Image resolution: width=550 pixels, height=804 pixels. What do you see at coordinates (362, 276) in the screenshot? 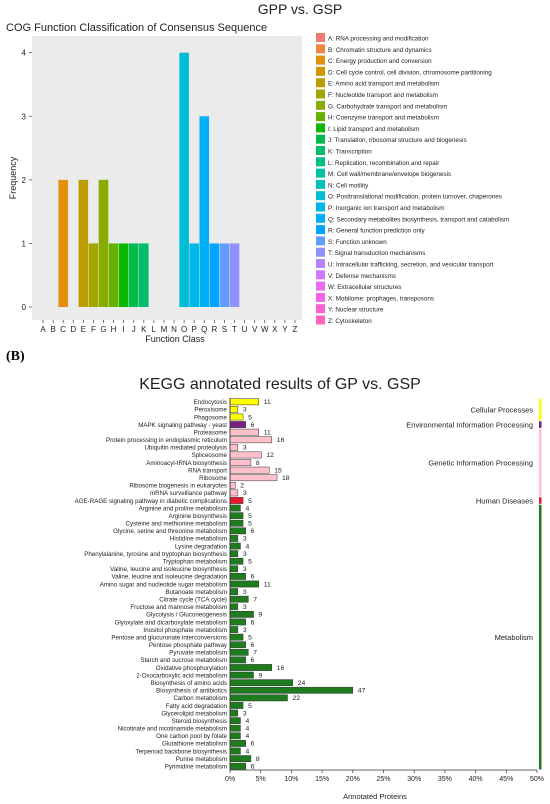
I see `cog-legend-label: V: Defense mechanisms` at bounding box center [362, 276].